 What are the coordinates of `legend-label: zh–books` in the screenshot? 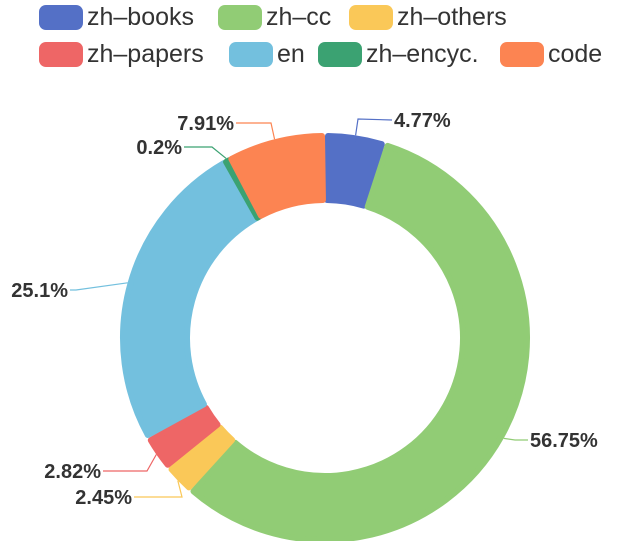 It's located at (141, 17).